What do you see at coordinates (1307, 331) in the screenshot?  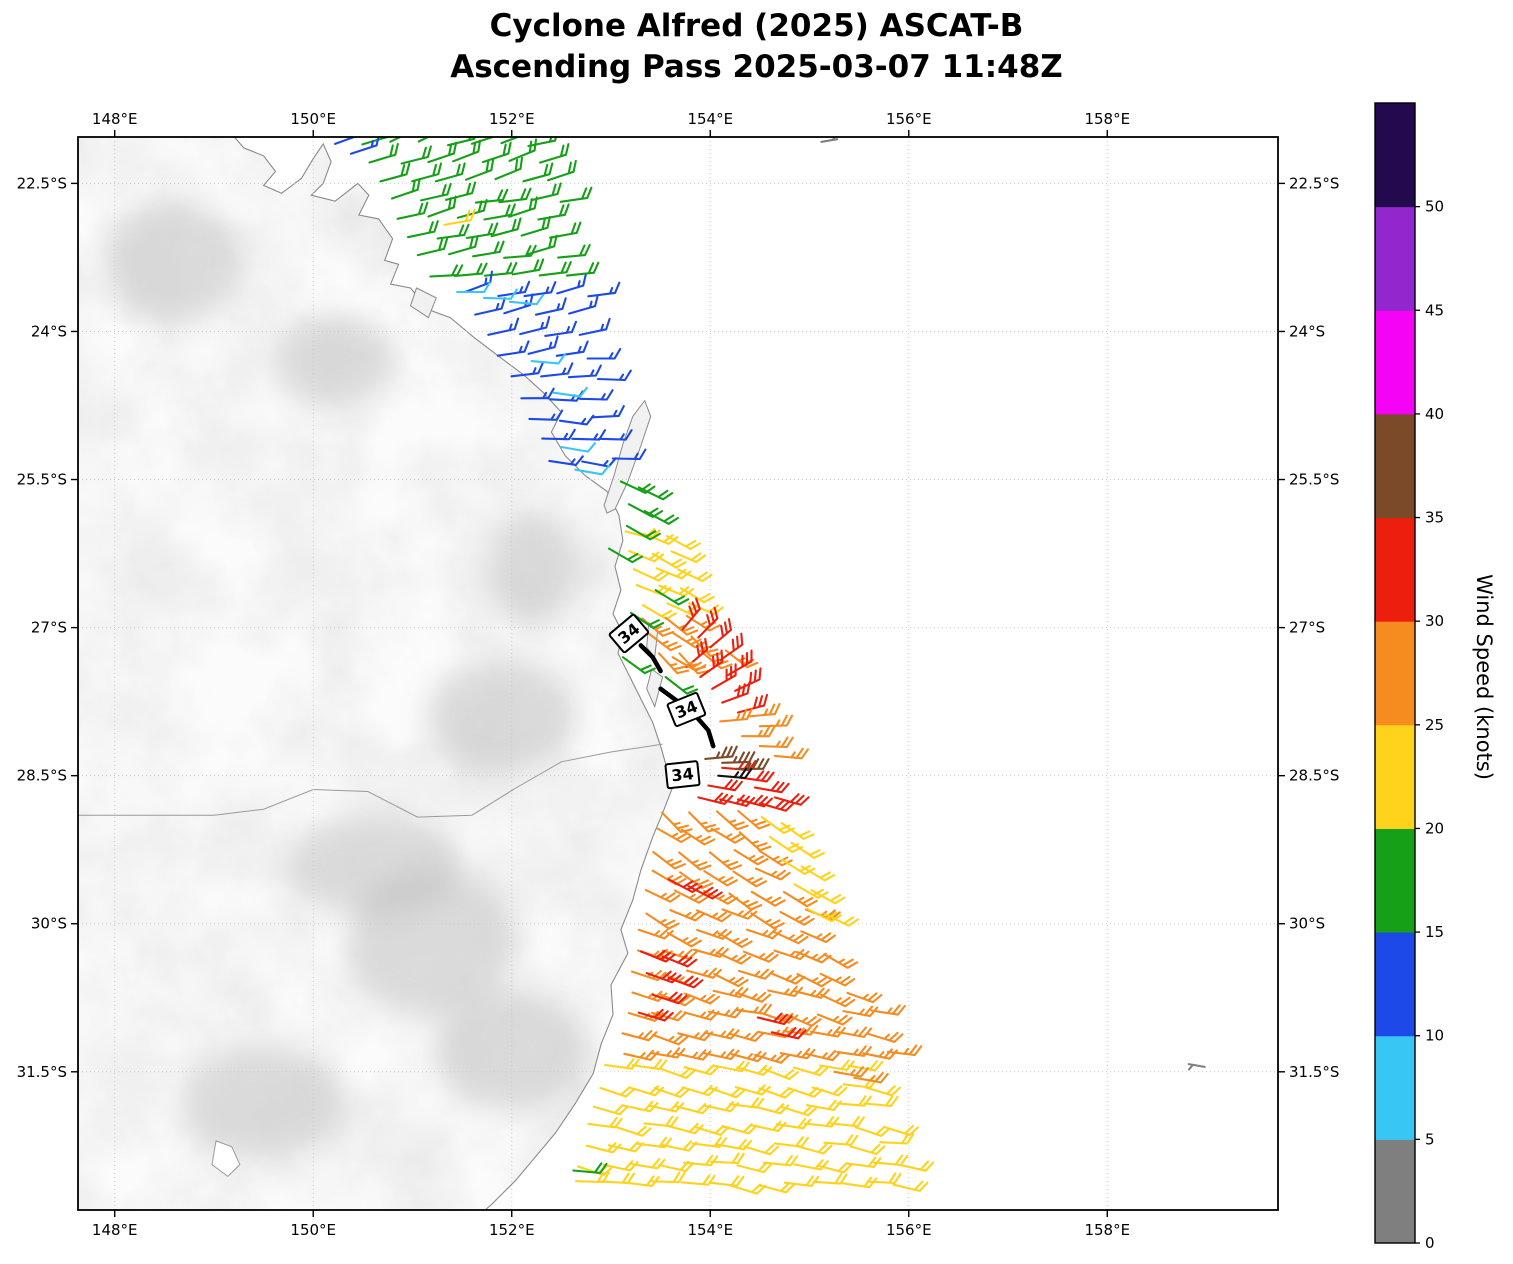 I see `lat-tick-label-right: 24°S` at bounding box center [1307, 331].